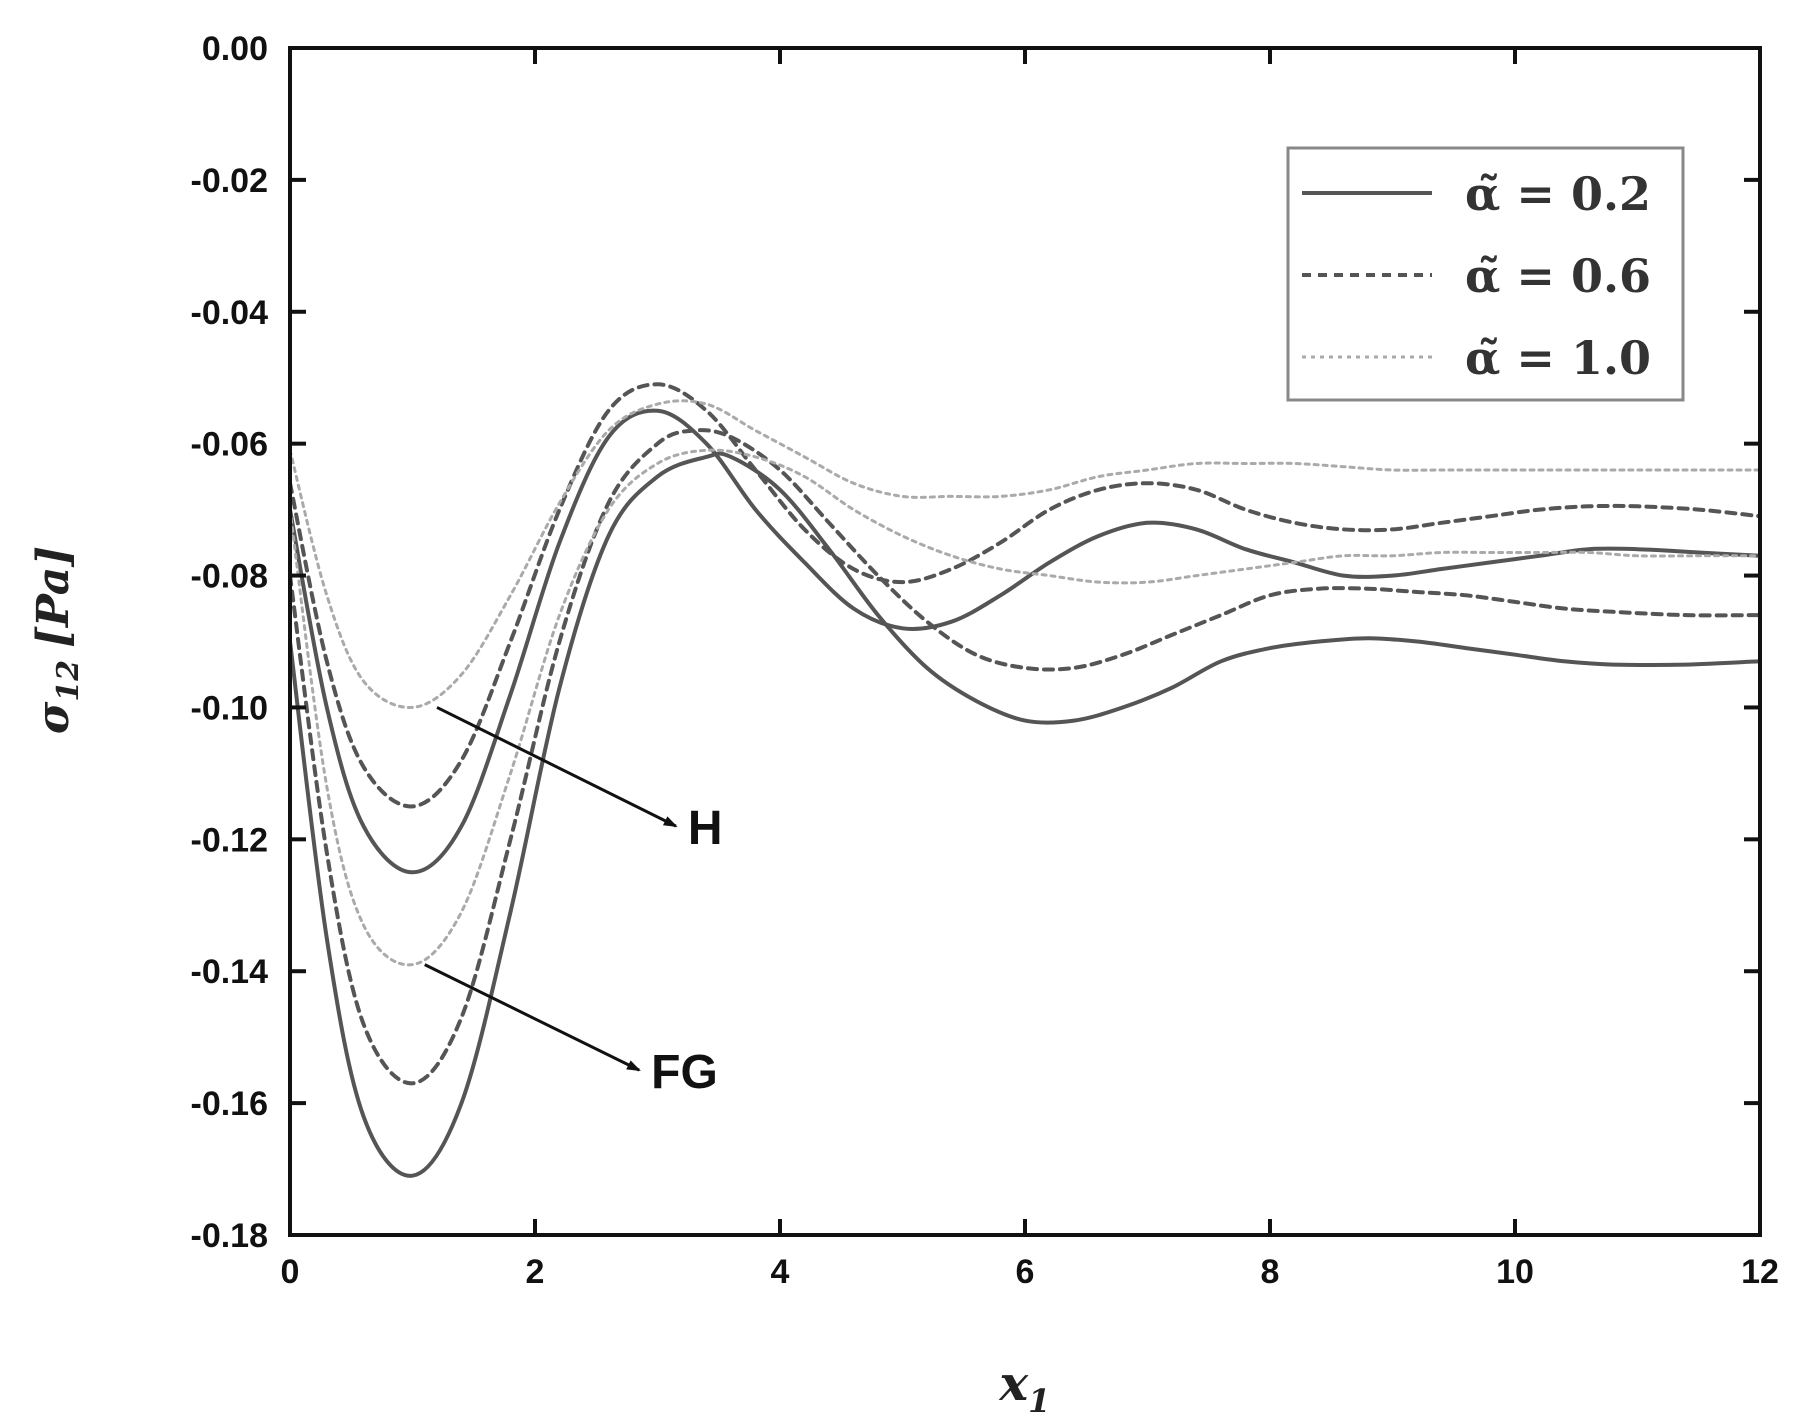 The image size is (1810, 1423). I want to click on x-tick-label: 8, so click(1270, 1272).